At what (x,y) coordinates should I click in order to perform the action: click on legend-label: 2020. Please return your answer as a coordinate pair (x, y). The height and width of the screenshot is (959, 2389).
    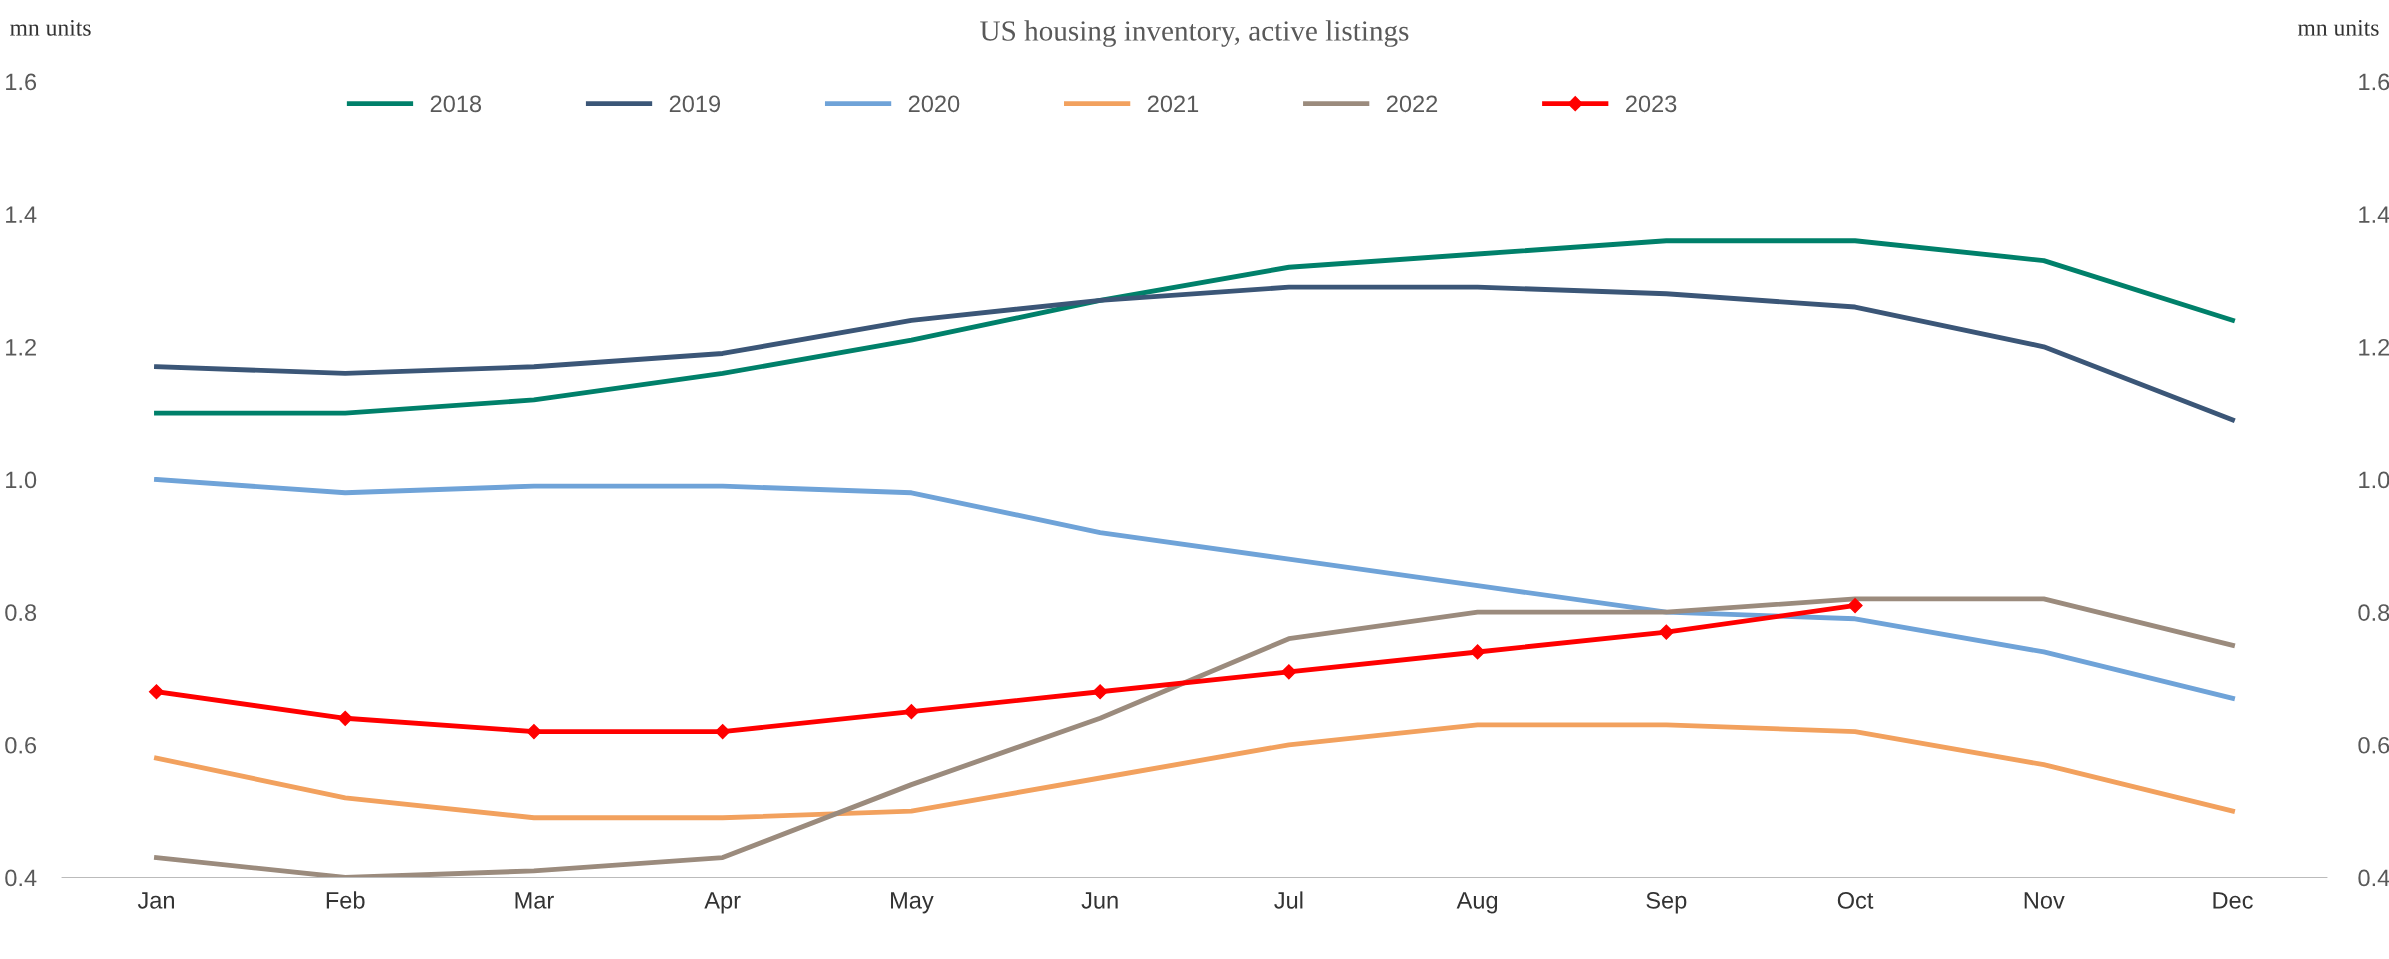
    Looking at the image, I should click on (934, 104).